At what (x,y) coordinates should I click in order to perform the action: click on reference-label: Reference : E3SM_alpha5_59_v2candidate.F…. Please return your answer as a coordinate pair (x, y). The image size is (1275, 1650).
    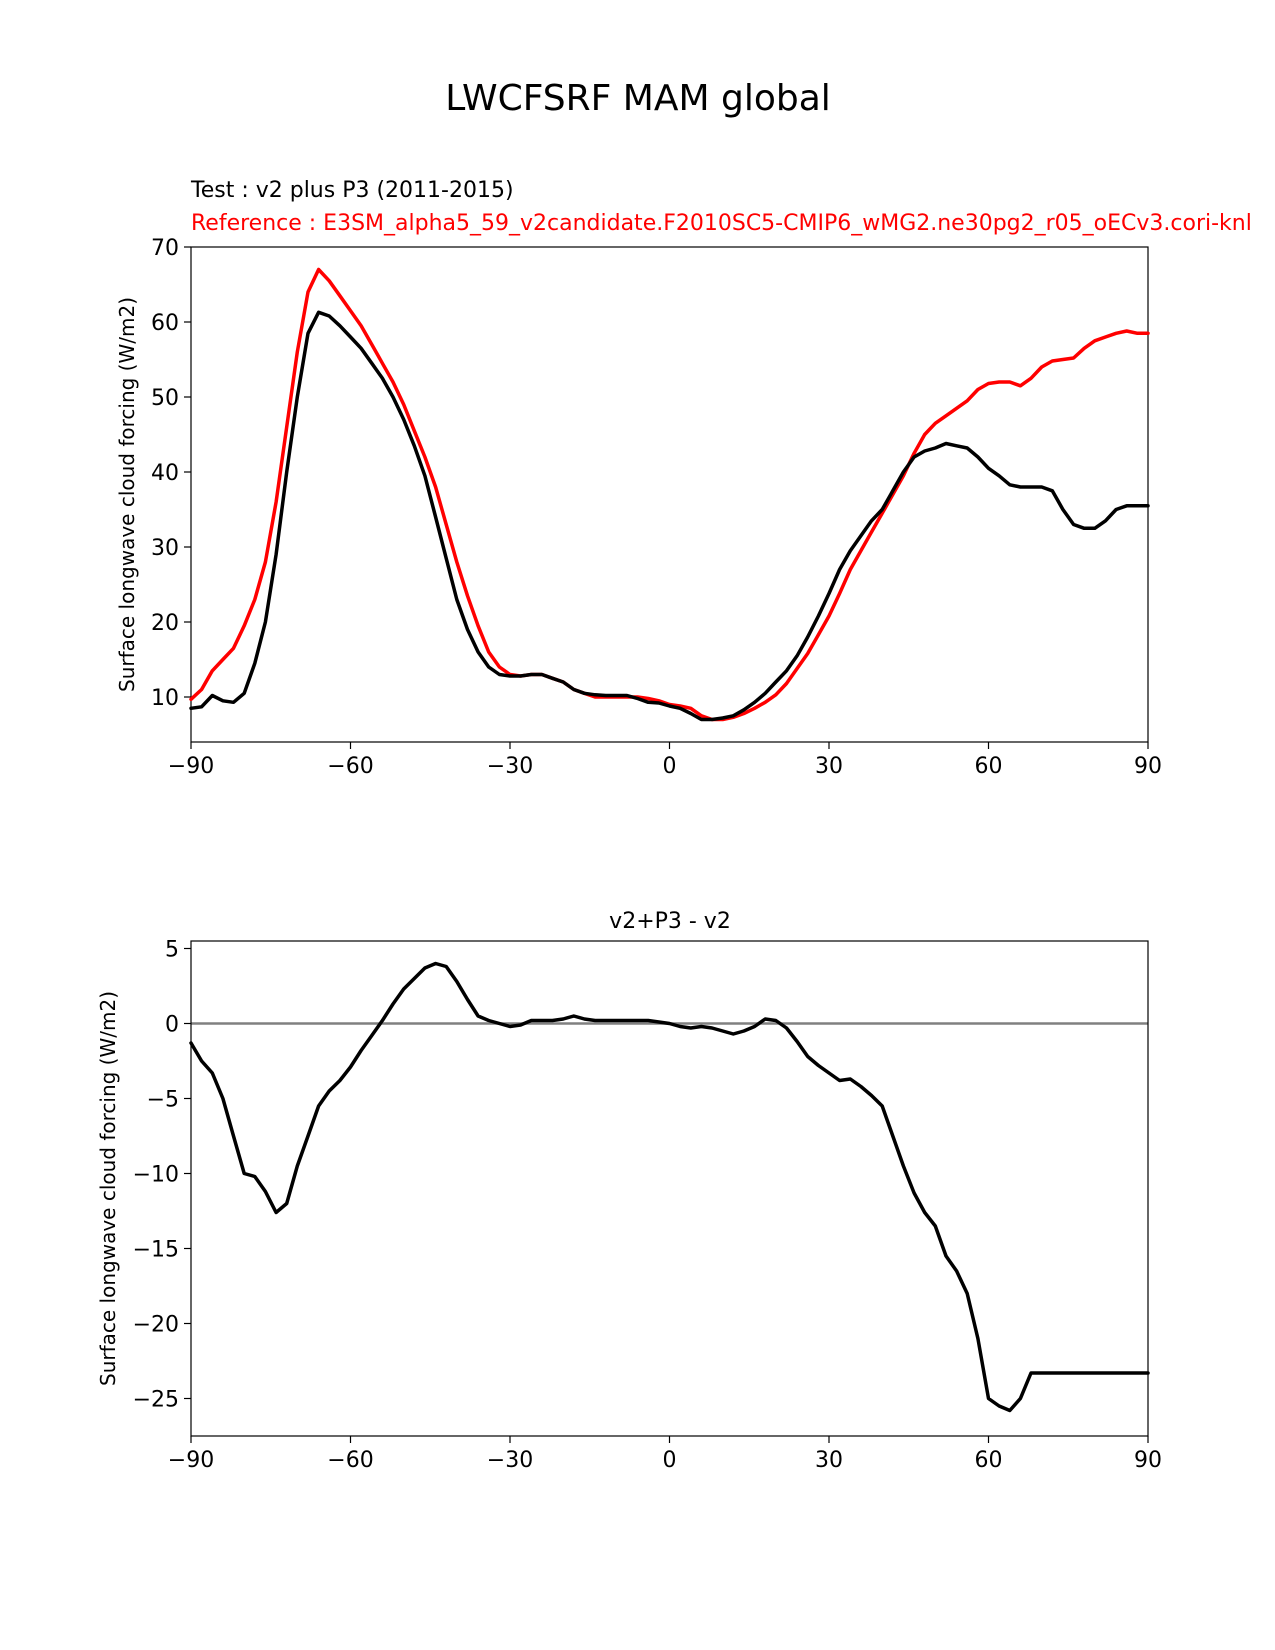
    Looking at the image, I should click on (721, 223).